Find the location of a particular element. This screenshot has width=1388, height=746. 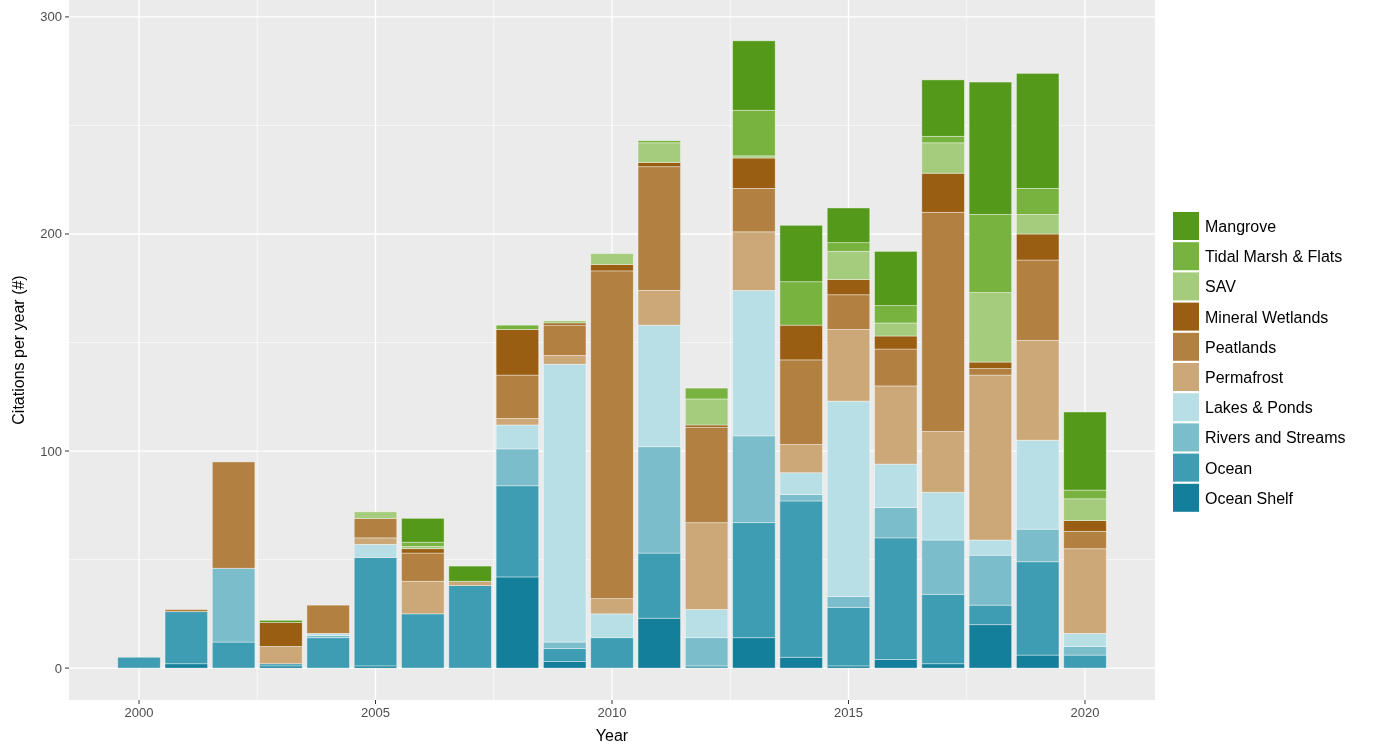

legend-label: Mineral Wetlands is located at coordinates (1267, 317).